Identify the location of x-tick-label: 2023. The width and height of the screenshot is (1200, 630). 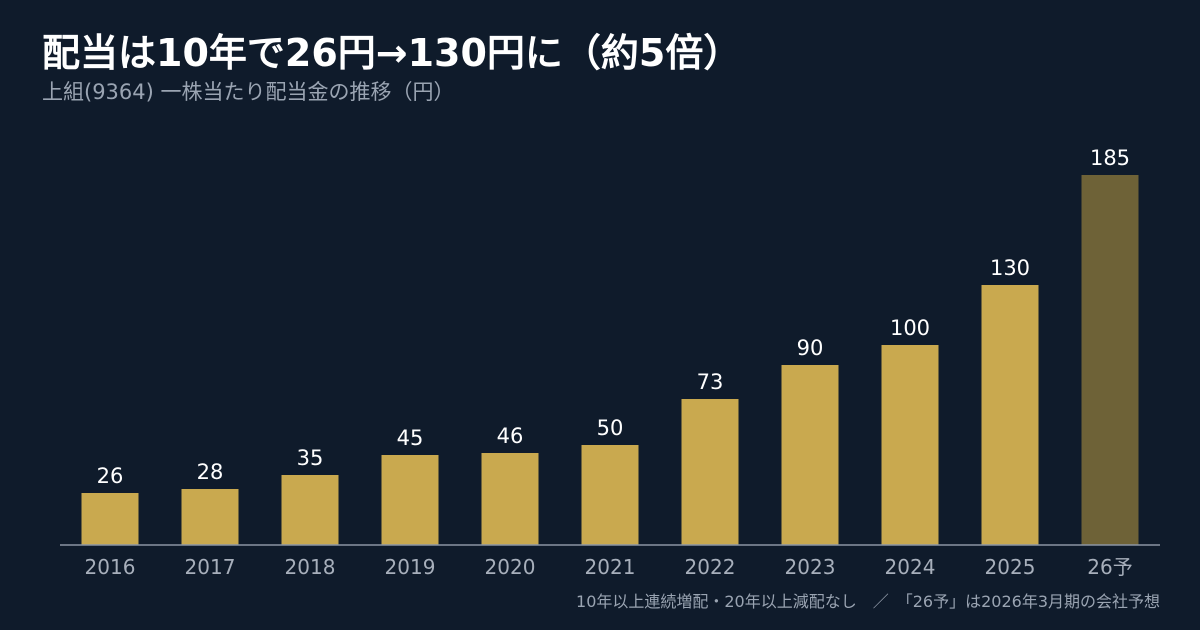
(810, 567).